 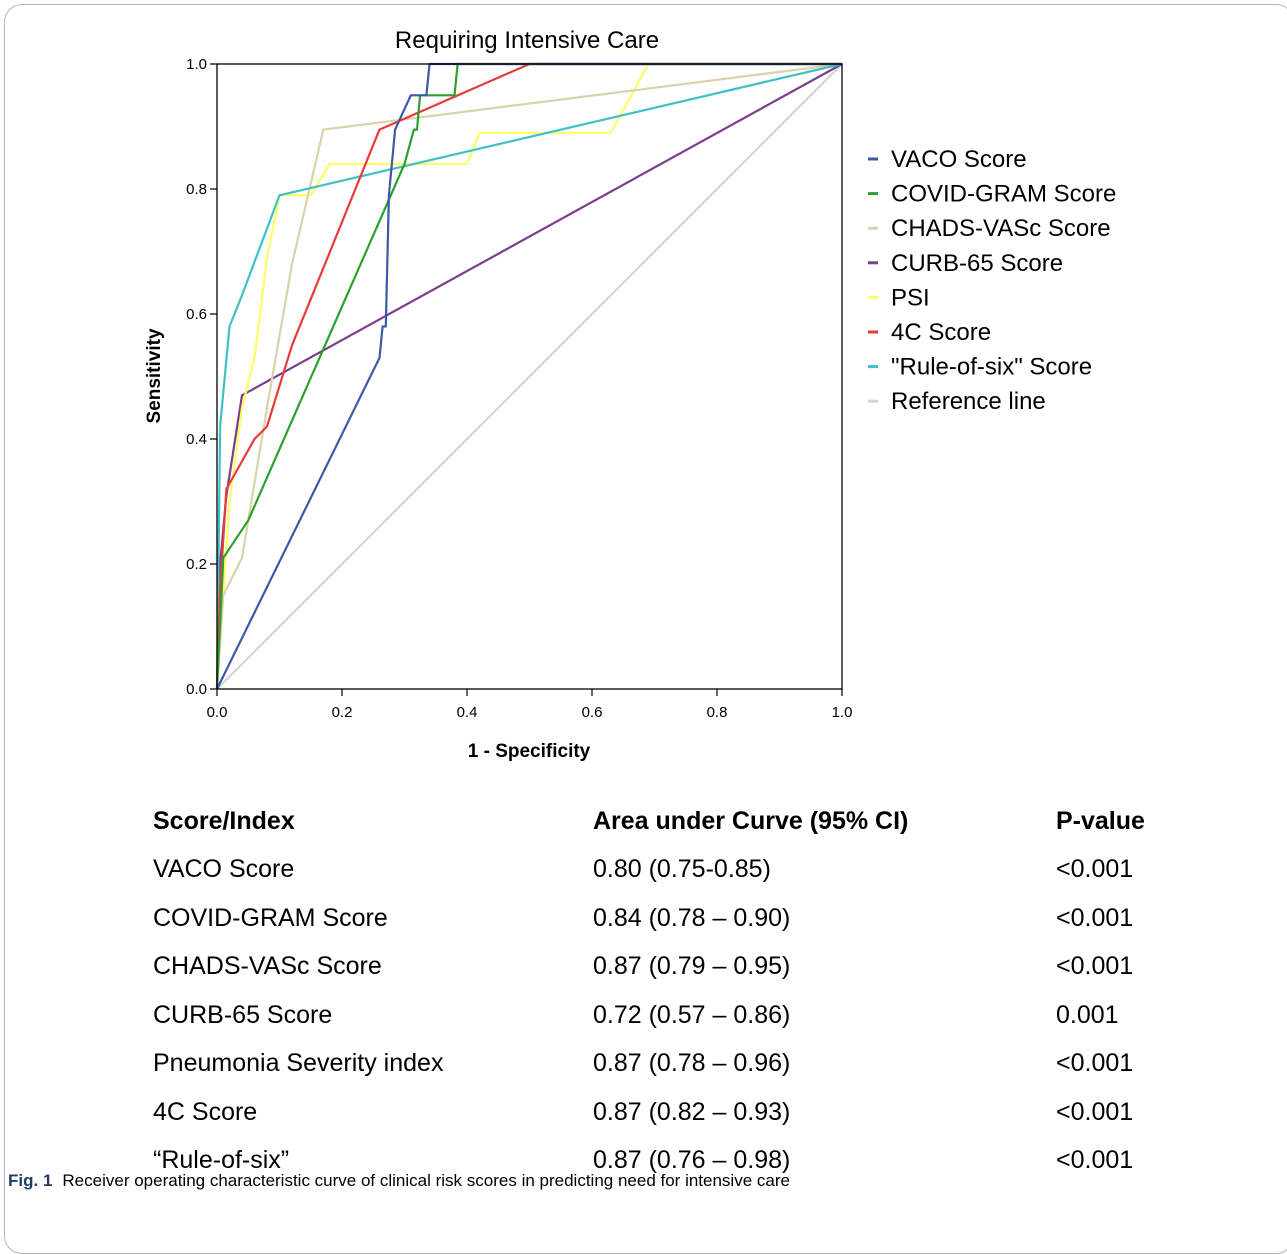 I want to click on legend-label-psi: PSI, so click(x=910, y=297).